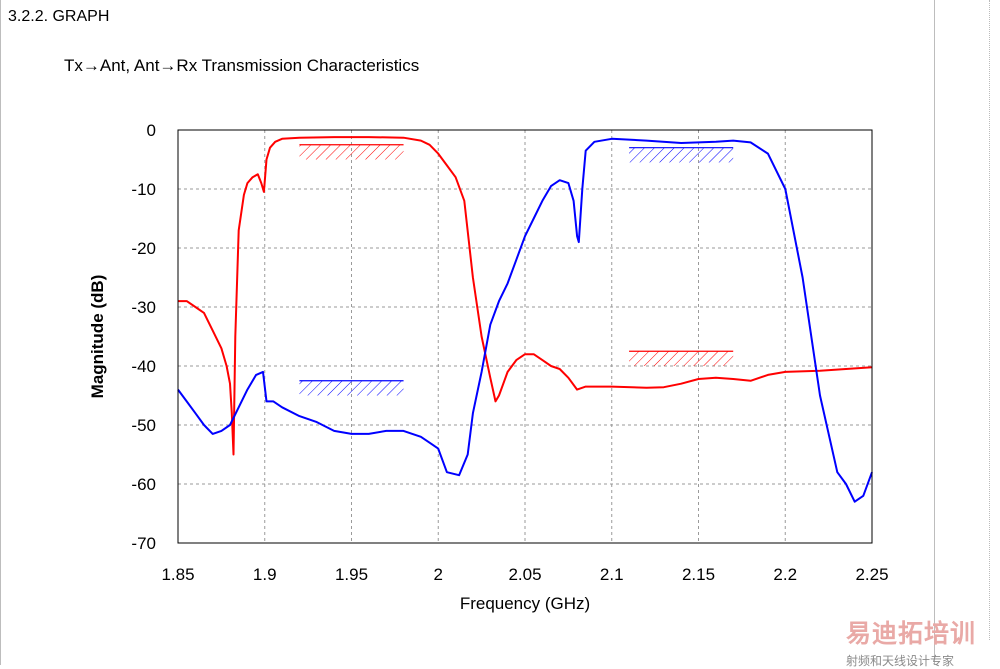 The height and width of the screenshot is (669, 1000). Describe the element at coordinates (525, 603) in the screenshot. I see `x-axis-label: Frequency (GHz)` at that location.